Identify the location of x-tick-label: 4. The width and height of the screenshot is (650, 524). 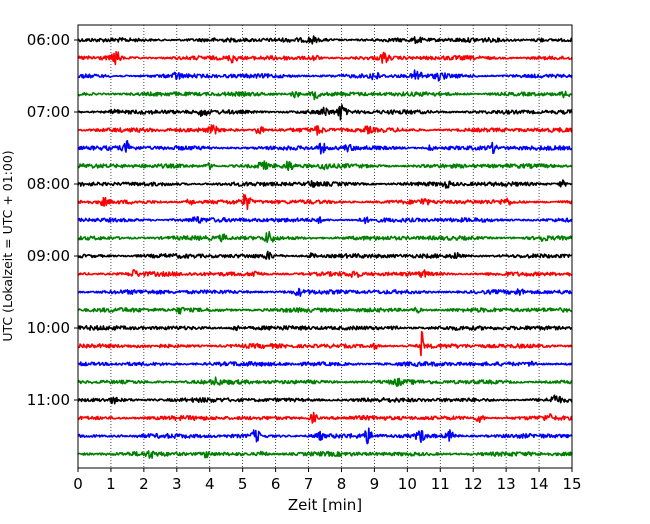
(210, 484).